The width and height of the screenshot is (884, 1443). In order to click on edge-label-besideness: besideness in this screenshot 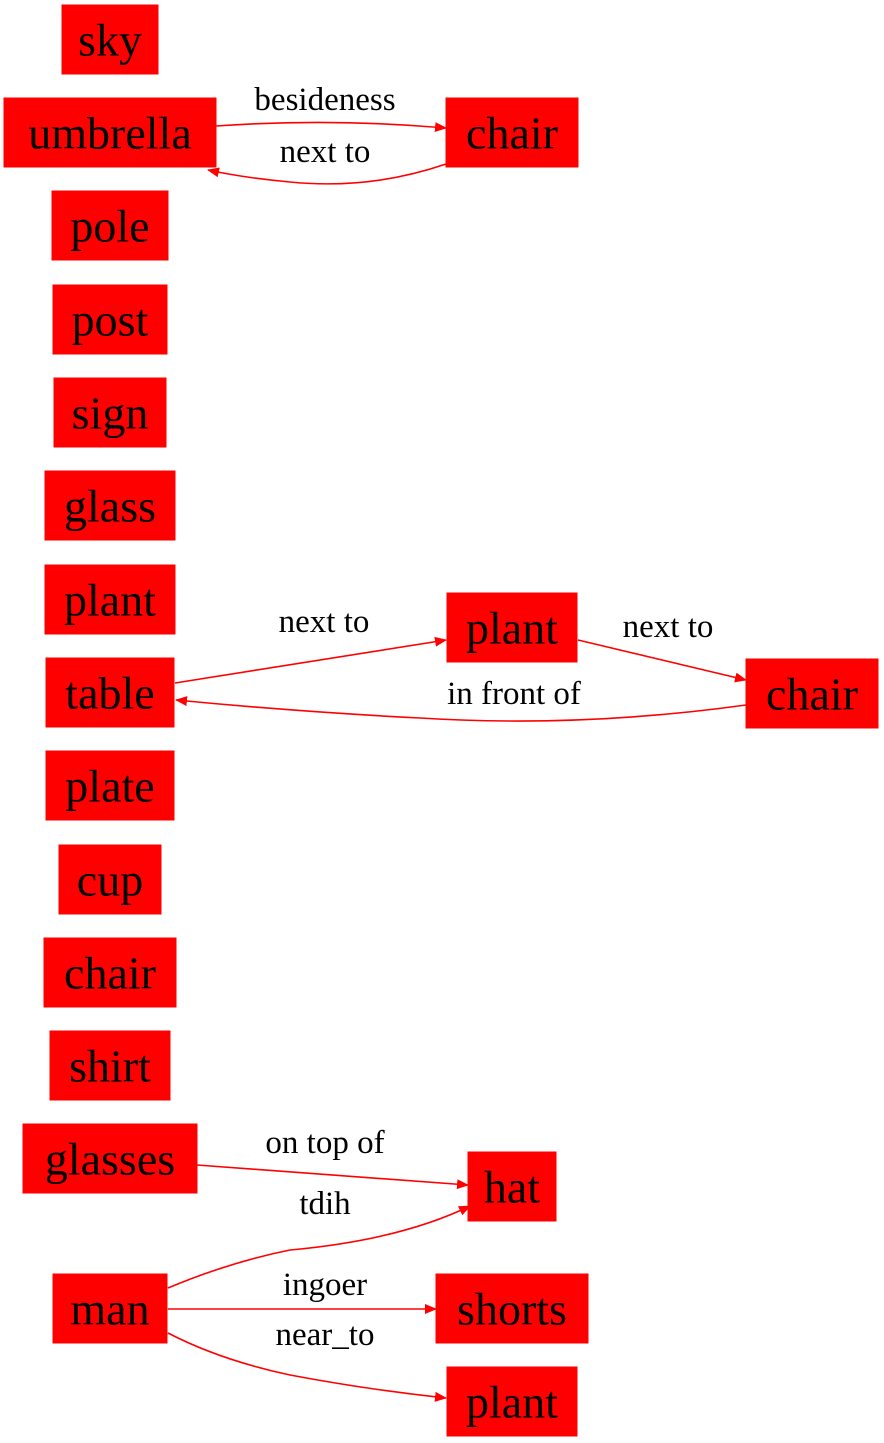, I will do `click(324, 100)`.